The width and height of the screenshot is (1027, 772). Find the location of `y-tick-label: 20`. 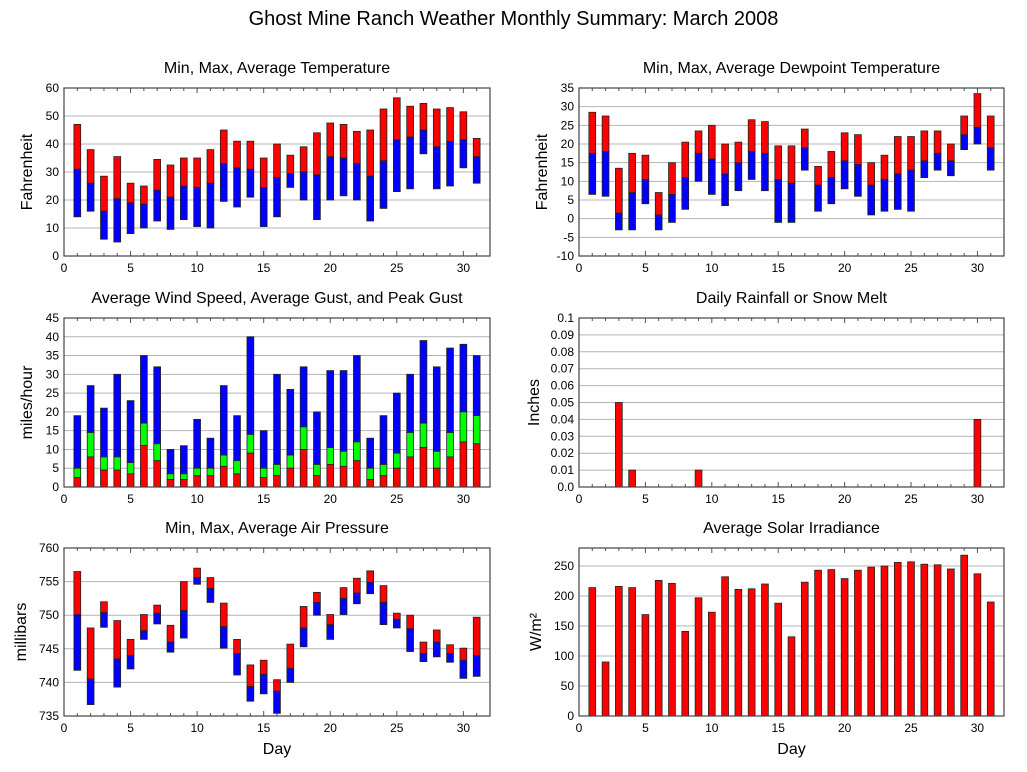

y-tick-label: 20 is located at coordinates (53, 412).